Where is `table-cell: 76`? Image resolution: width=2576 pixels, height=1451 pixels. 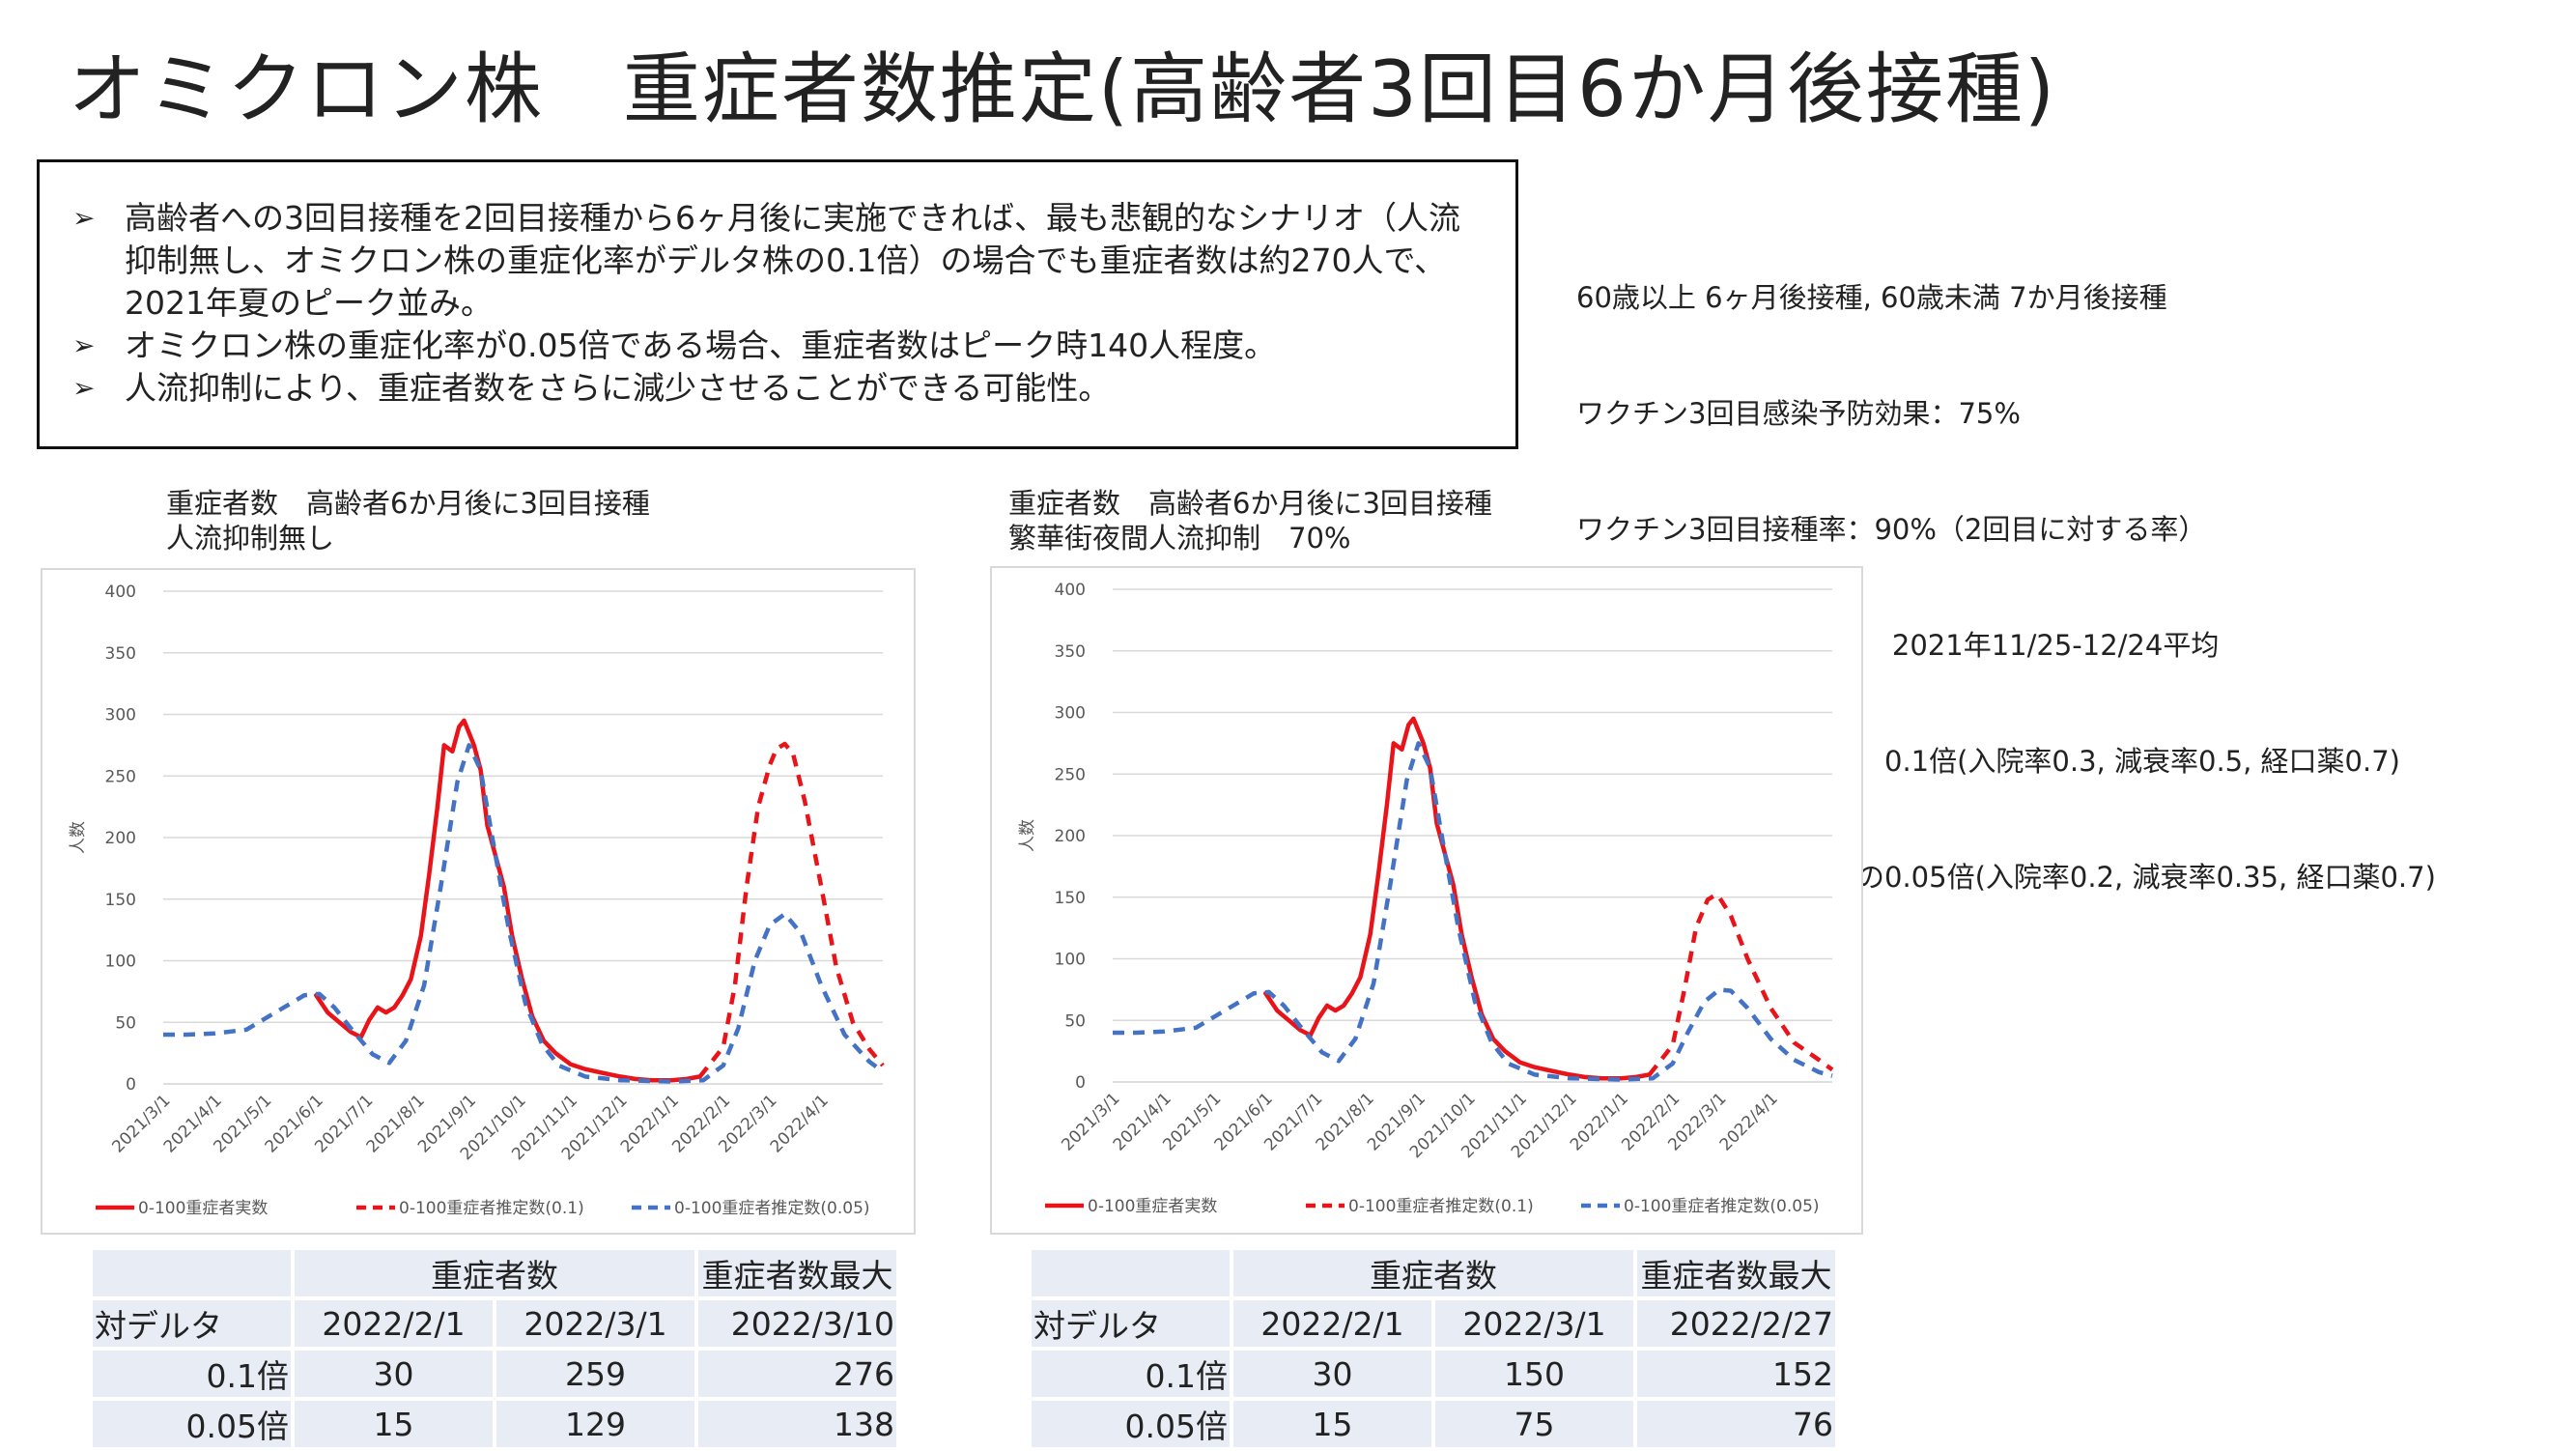
table-cell: 76 is located at coordinates (1736, 1424).